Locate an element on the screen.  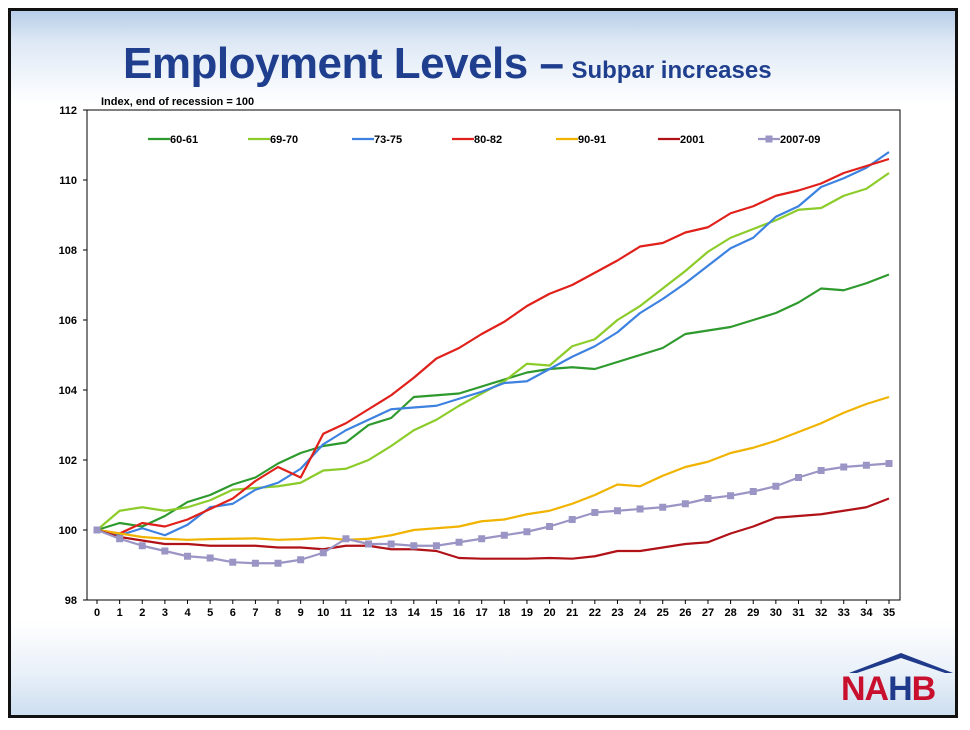
x-tick-label: 16 is located at coordinates (459, 613).